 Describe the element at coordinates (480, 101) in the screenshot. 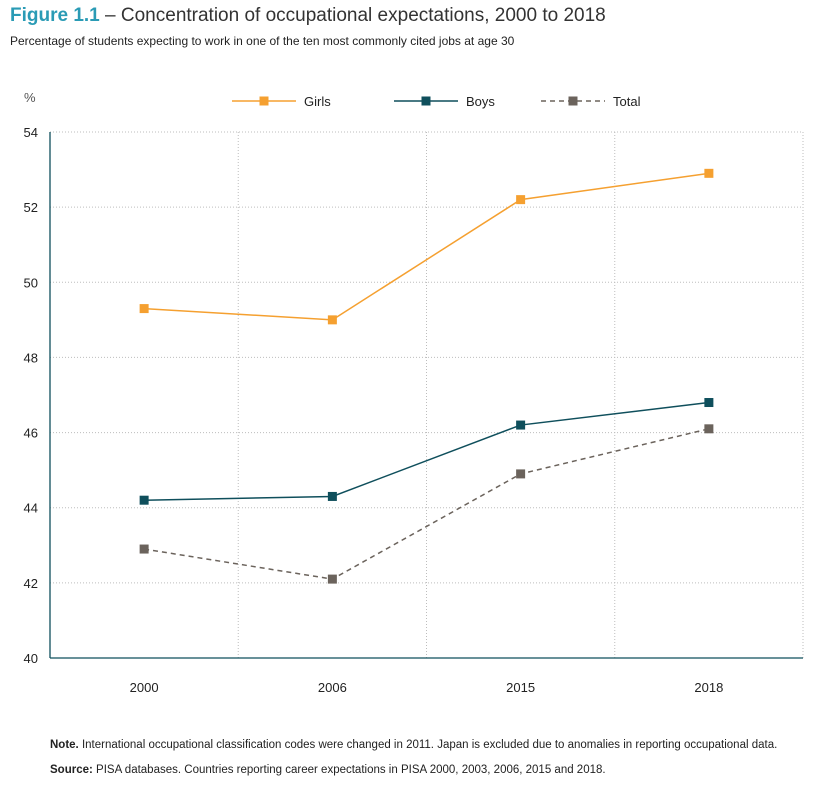

I see `boys-legend-label: Boys` at that location.